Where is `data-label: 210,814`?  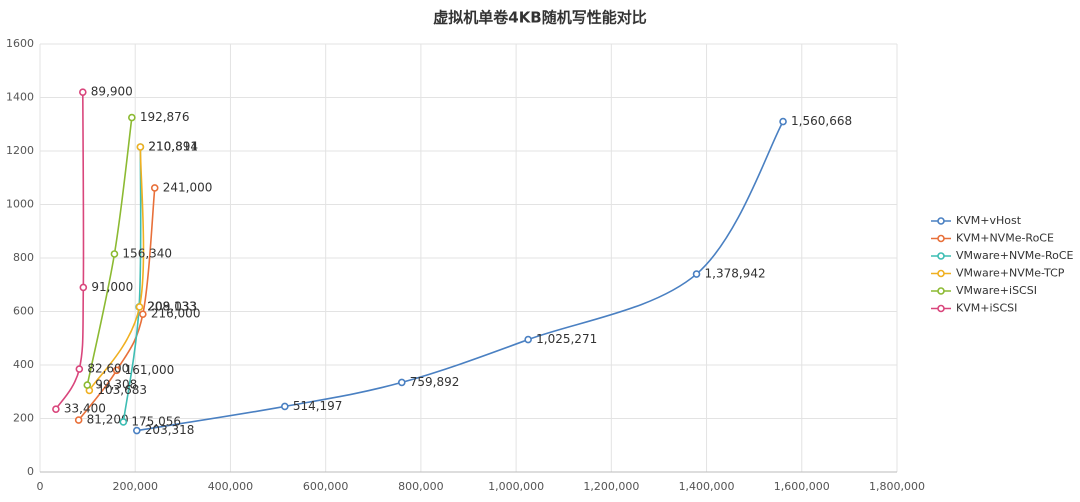 data-label: 210,814 is located at coordinates (173, 146).